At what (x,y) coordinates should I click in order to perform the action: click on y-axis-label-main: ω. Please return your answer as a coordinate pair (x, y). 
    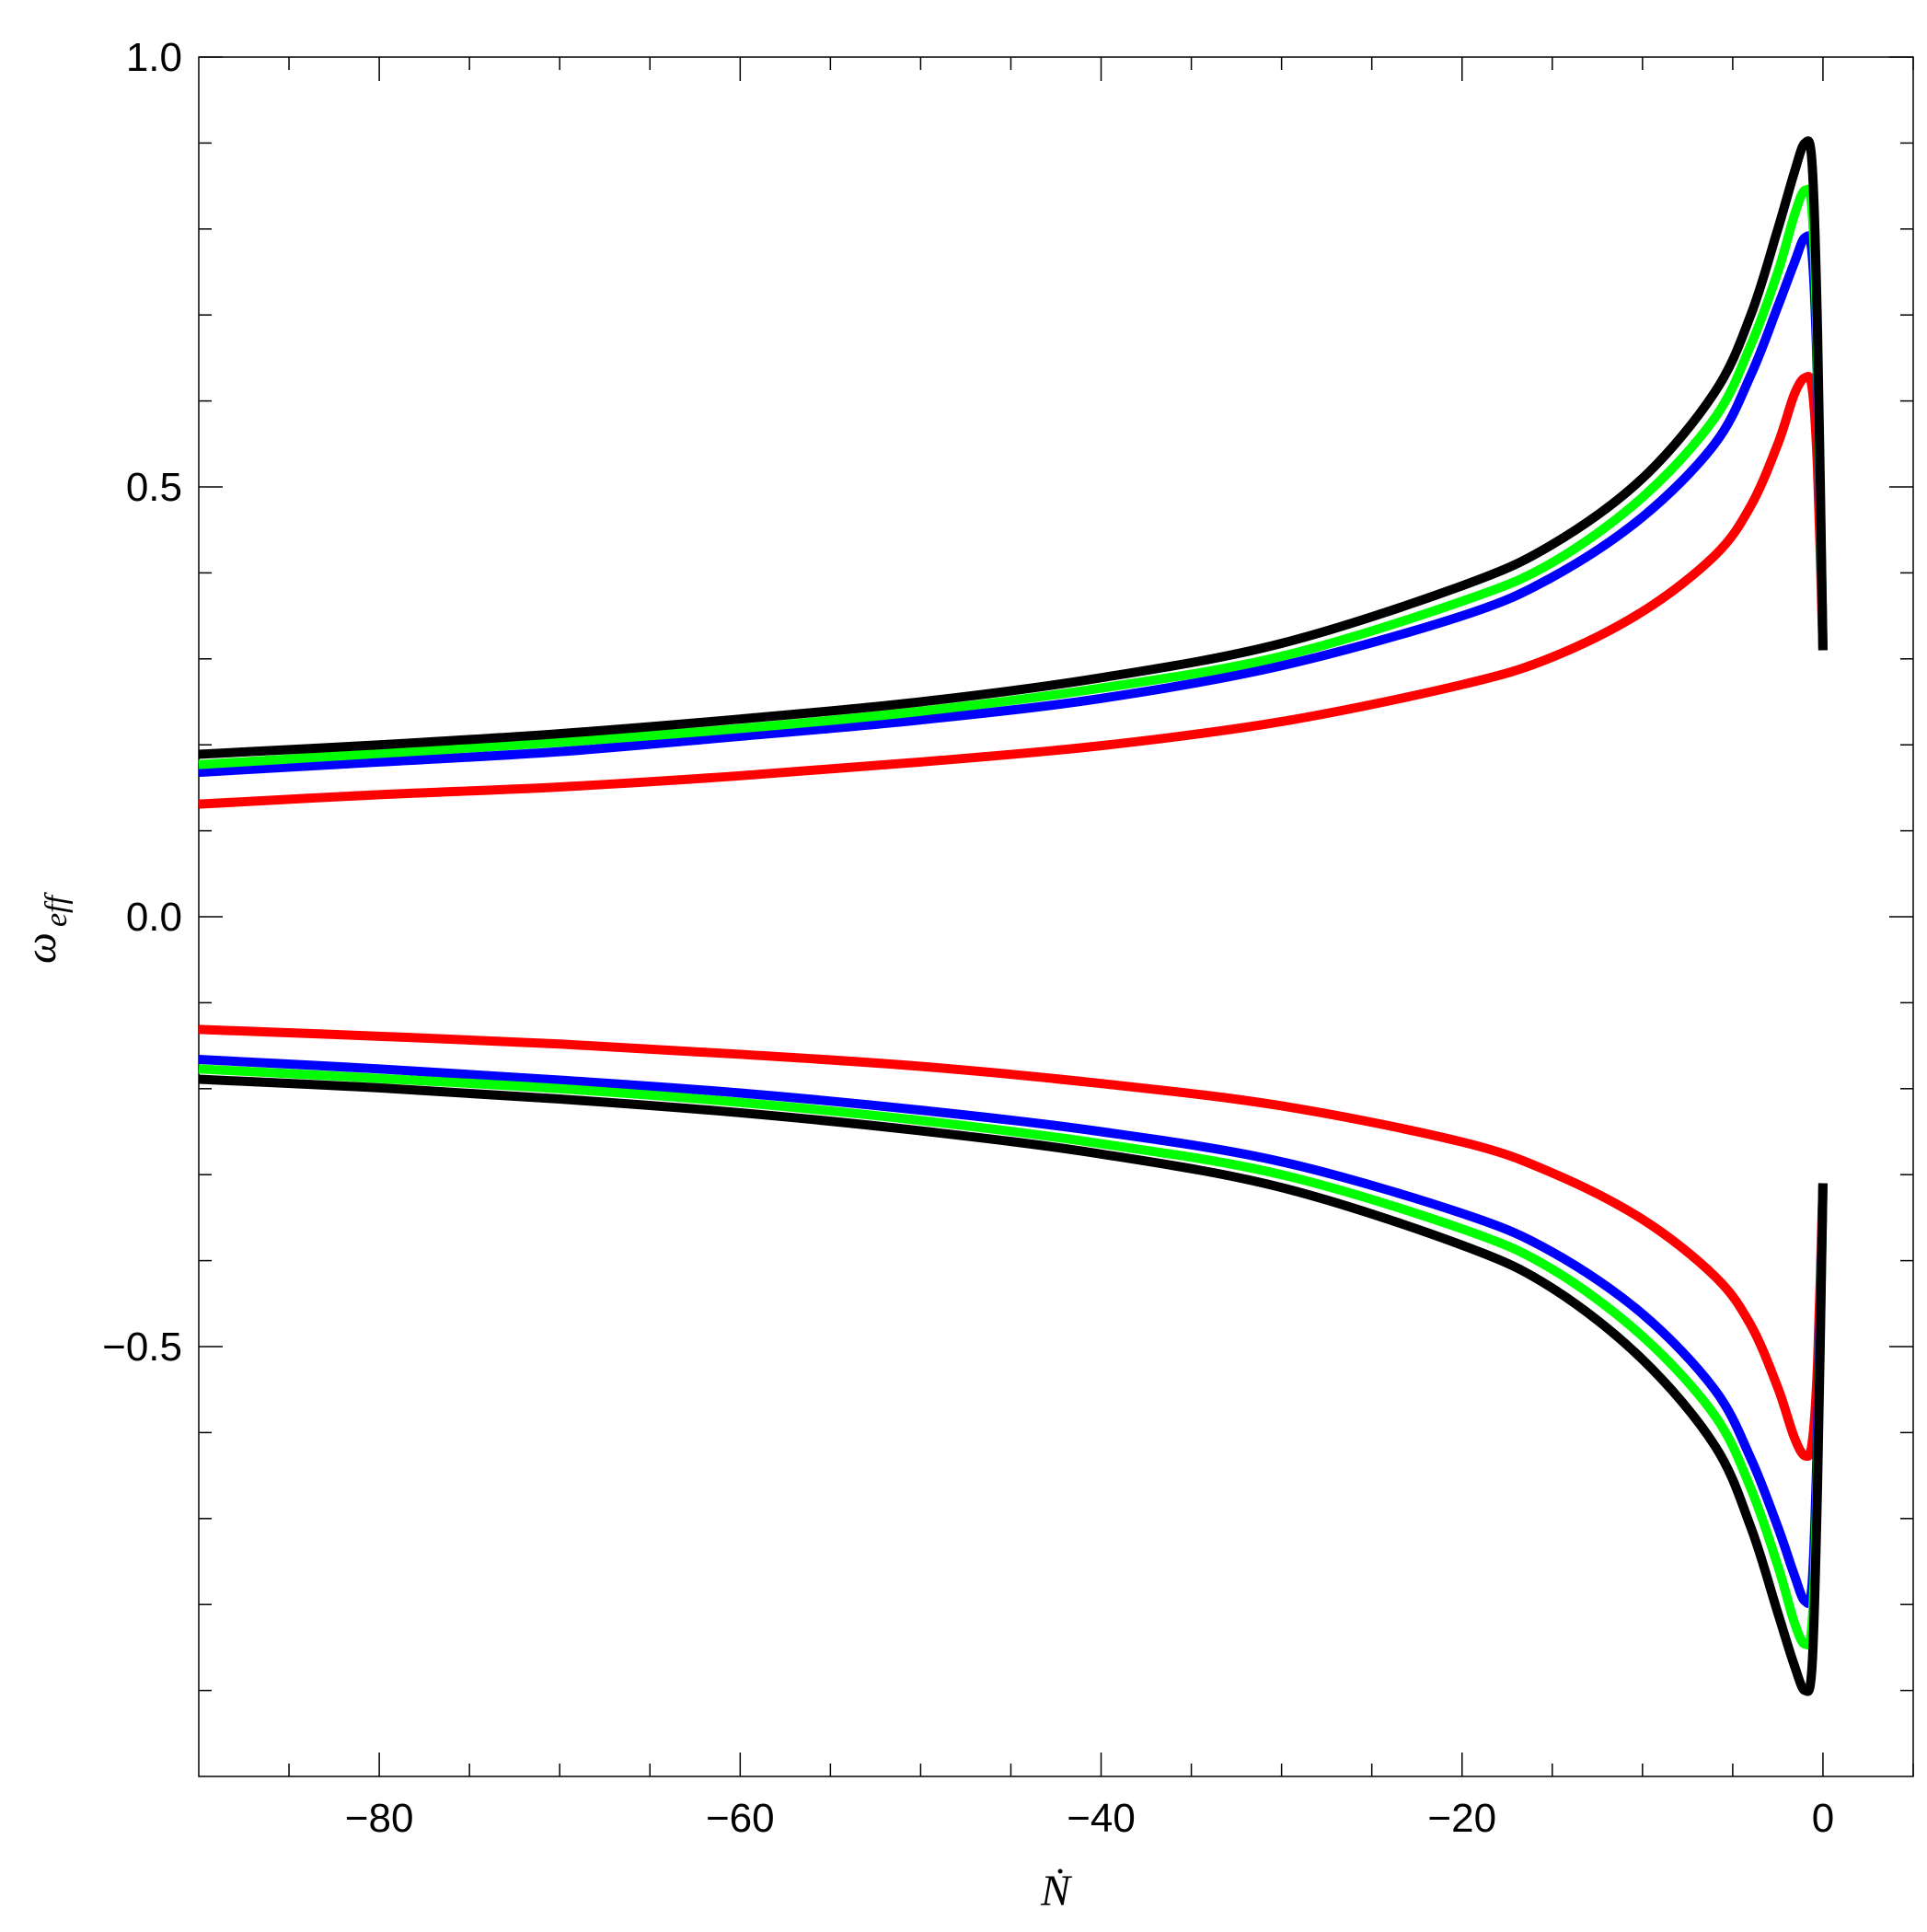
    Looking at the image, I should click on (41, 948).